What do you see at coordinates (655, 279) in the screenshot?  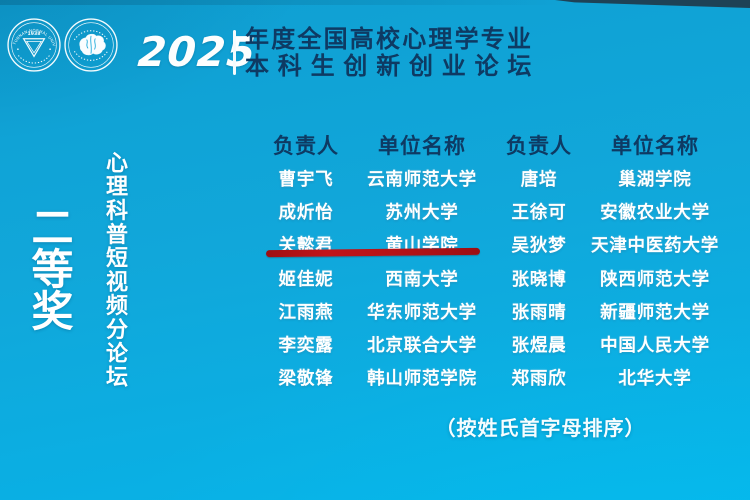 I see `unit-name: 陕西师范大学` at bounding box center [655, 279].